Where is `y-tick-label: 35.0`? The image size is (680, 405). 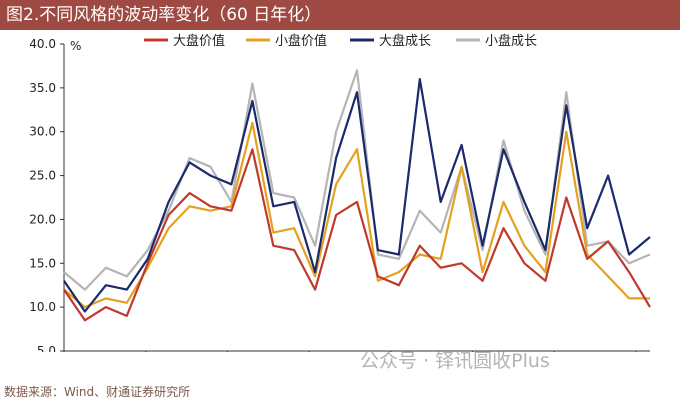
y-tick-label: 35.0 is located at coordinates (42, 88).